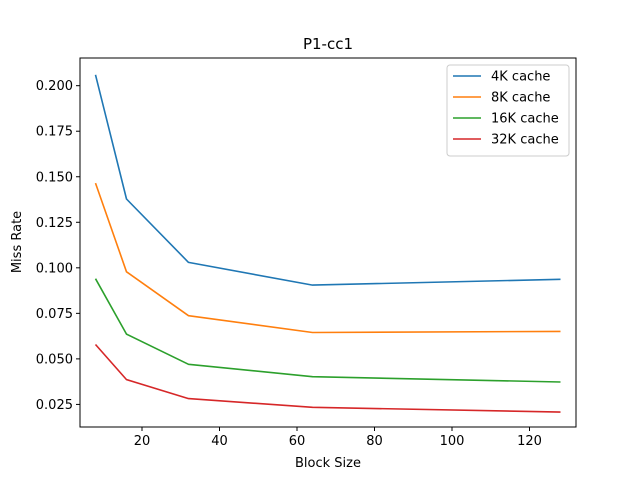 Image resolution: width=640 pixels, height=480 pixels. Describe the element at coordinates (219, 441) in the screenshot. I see `x-tick-label: 40` at that location.